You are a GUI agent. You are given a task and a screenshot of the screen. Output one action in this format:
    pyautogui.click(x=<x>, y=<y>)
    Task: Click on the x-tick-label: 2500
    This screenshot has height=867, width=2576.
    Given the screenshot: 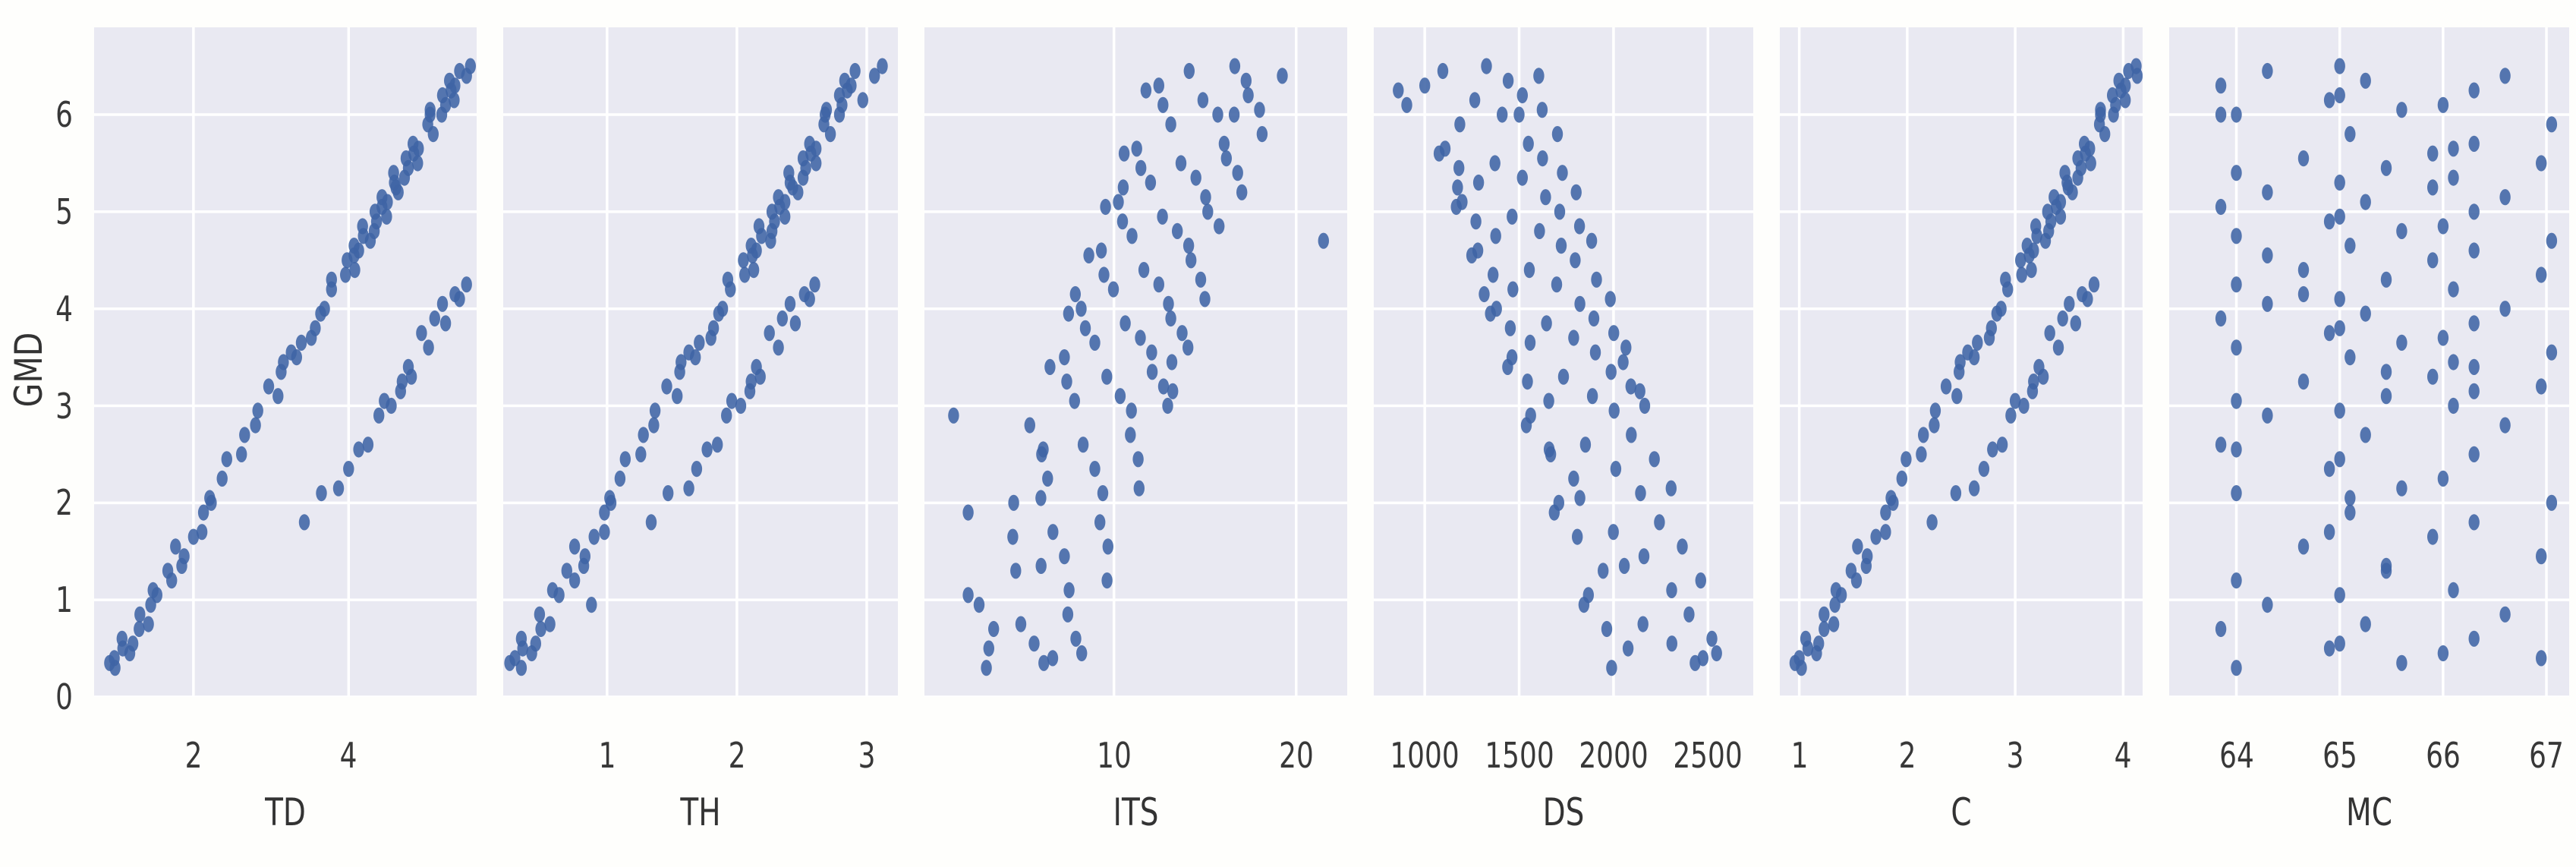 What is the action you would take?
    pyautogui.click(x=1708, y=755)
    